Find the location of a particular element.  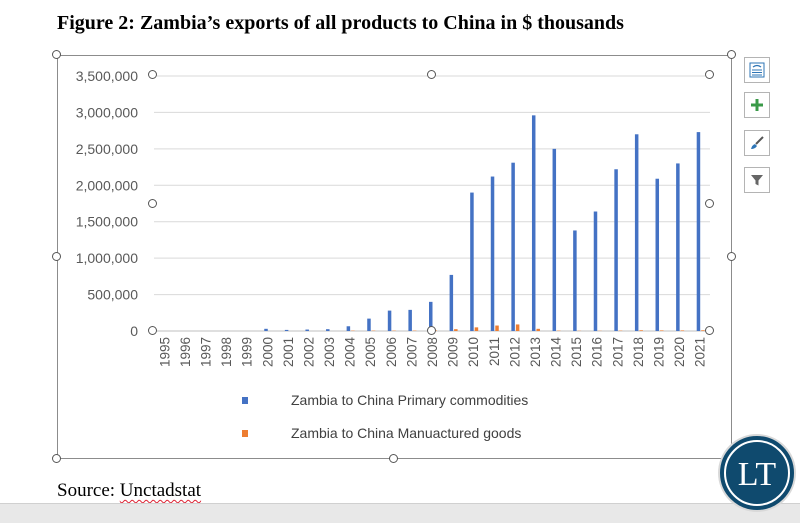

source-prefix: Source: is located at coordinates (88, 490).